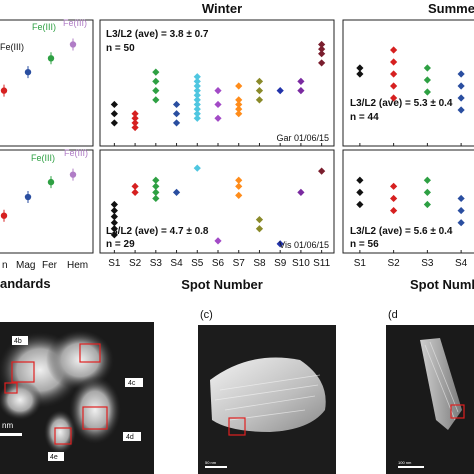  Describe the element at coordinates (44, 27) in the screenshot. I see `fe3-label-2: Fe(III)` at that location.